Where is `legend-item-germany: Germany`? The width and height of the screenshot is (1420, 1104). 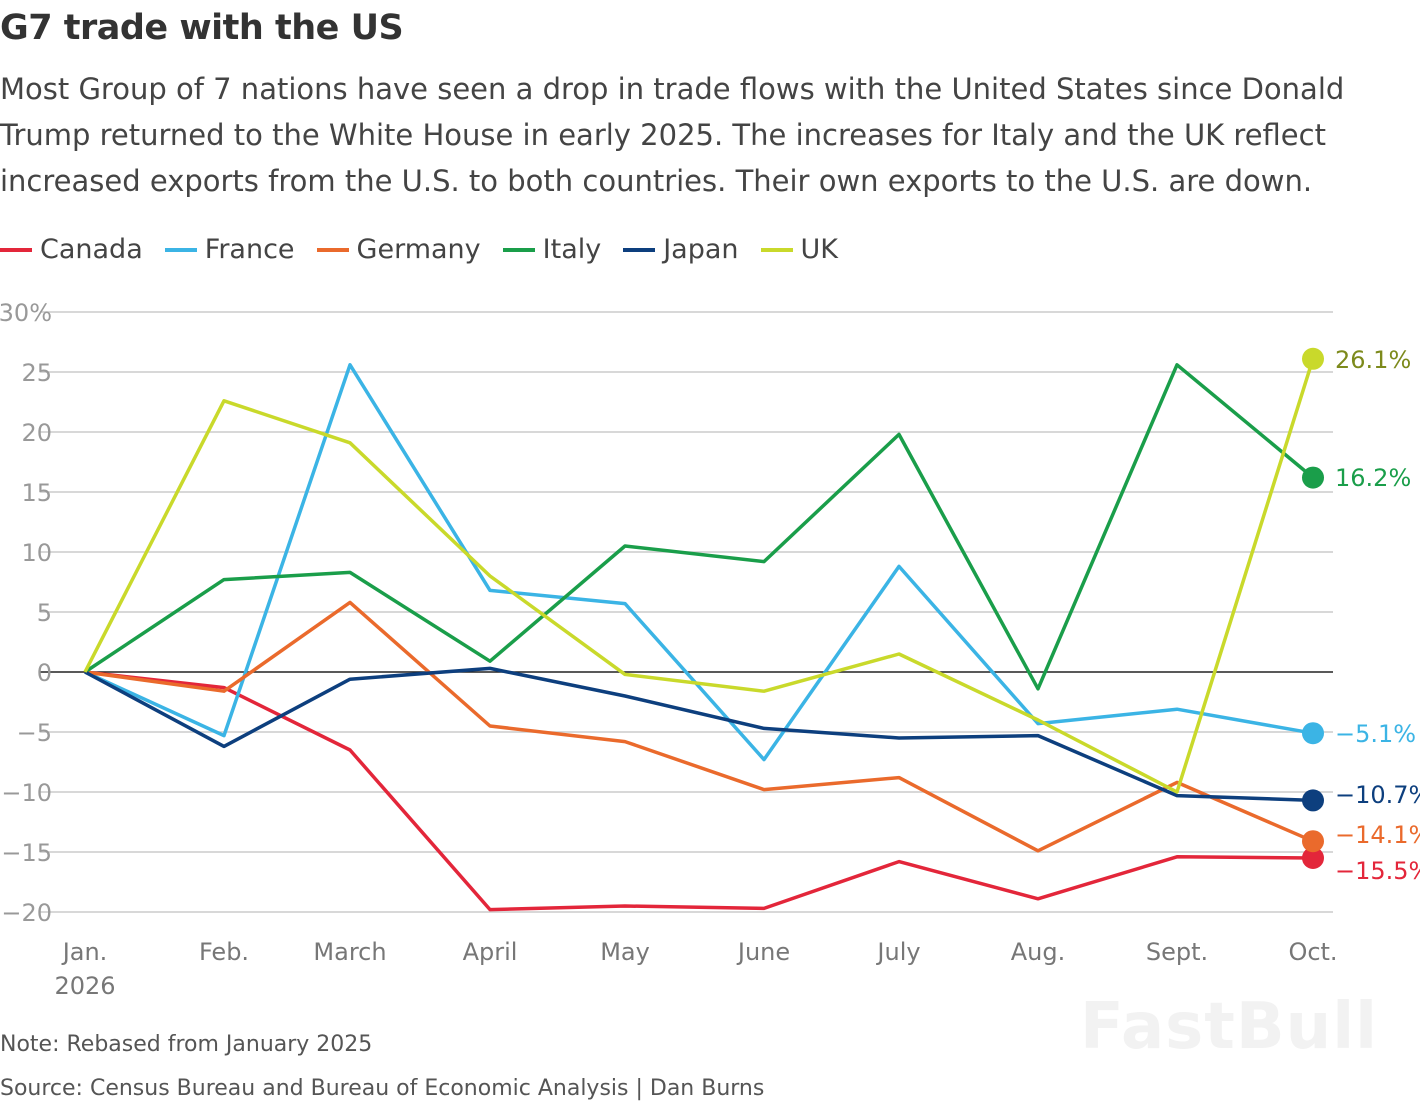
legend-item-germany: Germany is located at coordinates (398, 249).